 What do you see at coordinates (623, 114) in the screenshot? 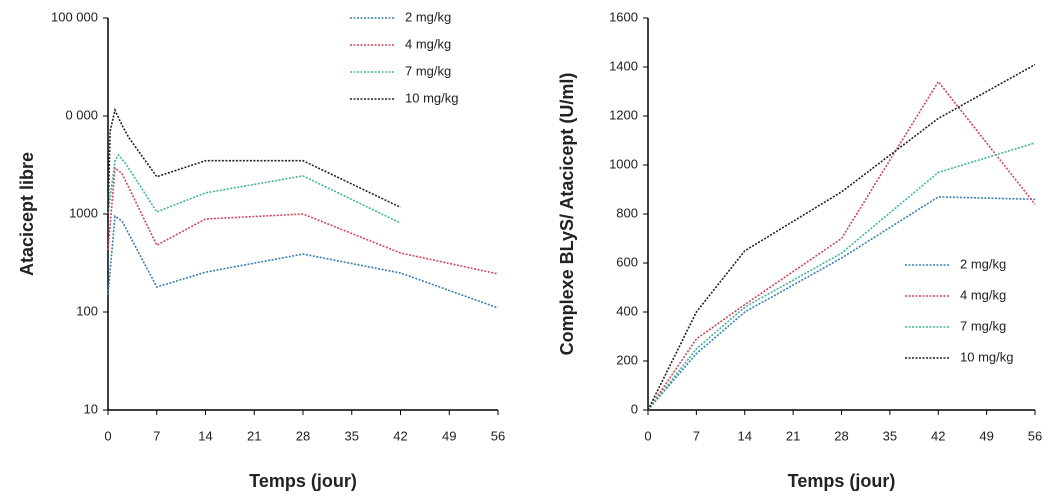
I see `y-tick-label: 1200` at bounding box center [623, 114].